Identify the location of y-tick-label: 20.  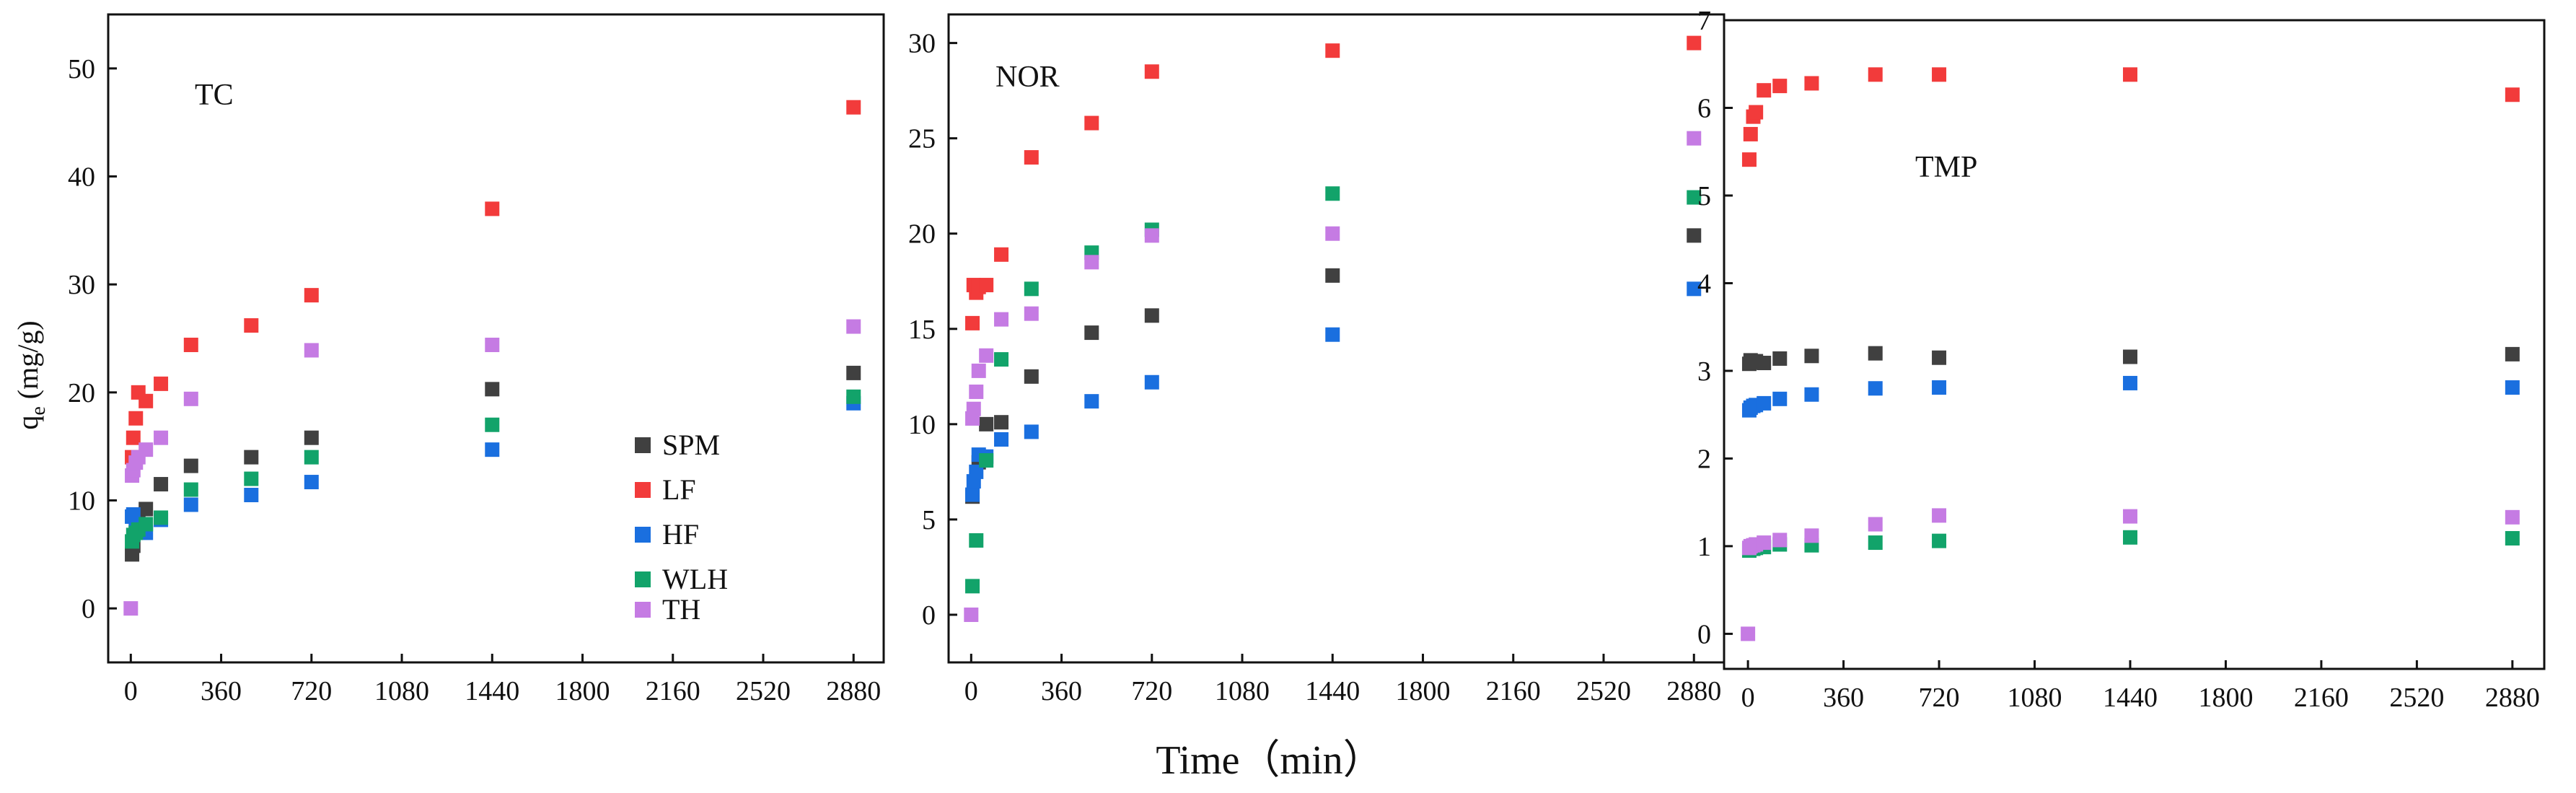
(922, 234).